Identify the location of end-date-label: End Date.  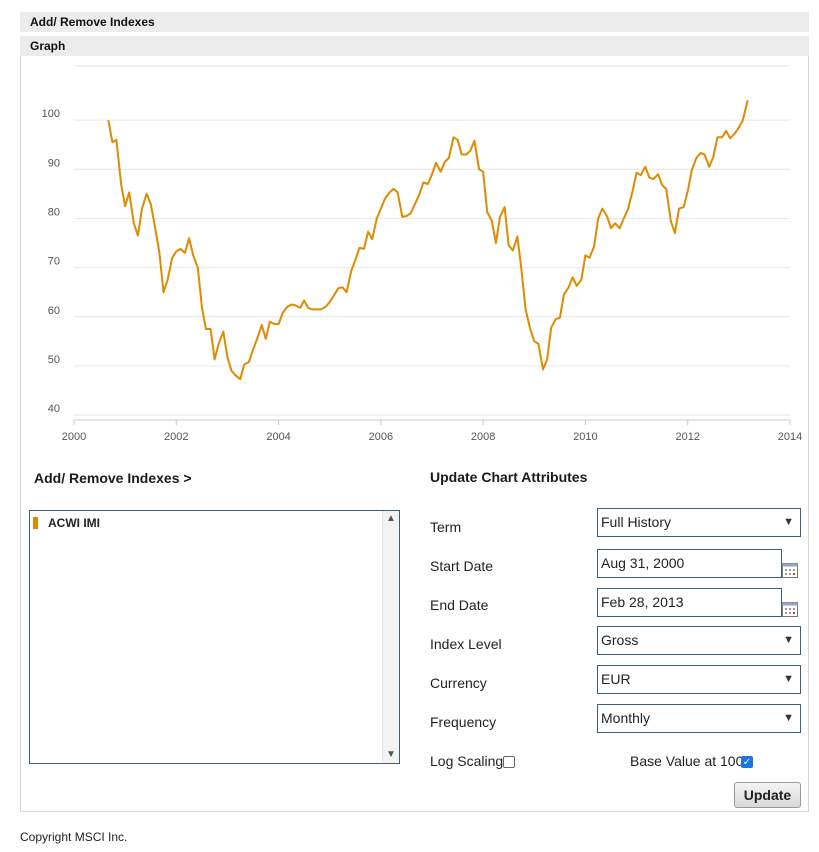
(459, 605).